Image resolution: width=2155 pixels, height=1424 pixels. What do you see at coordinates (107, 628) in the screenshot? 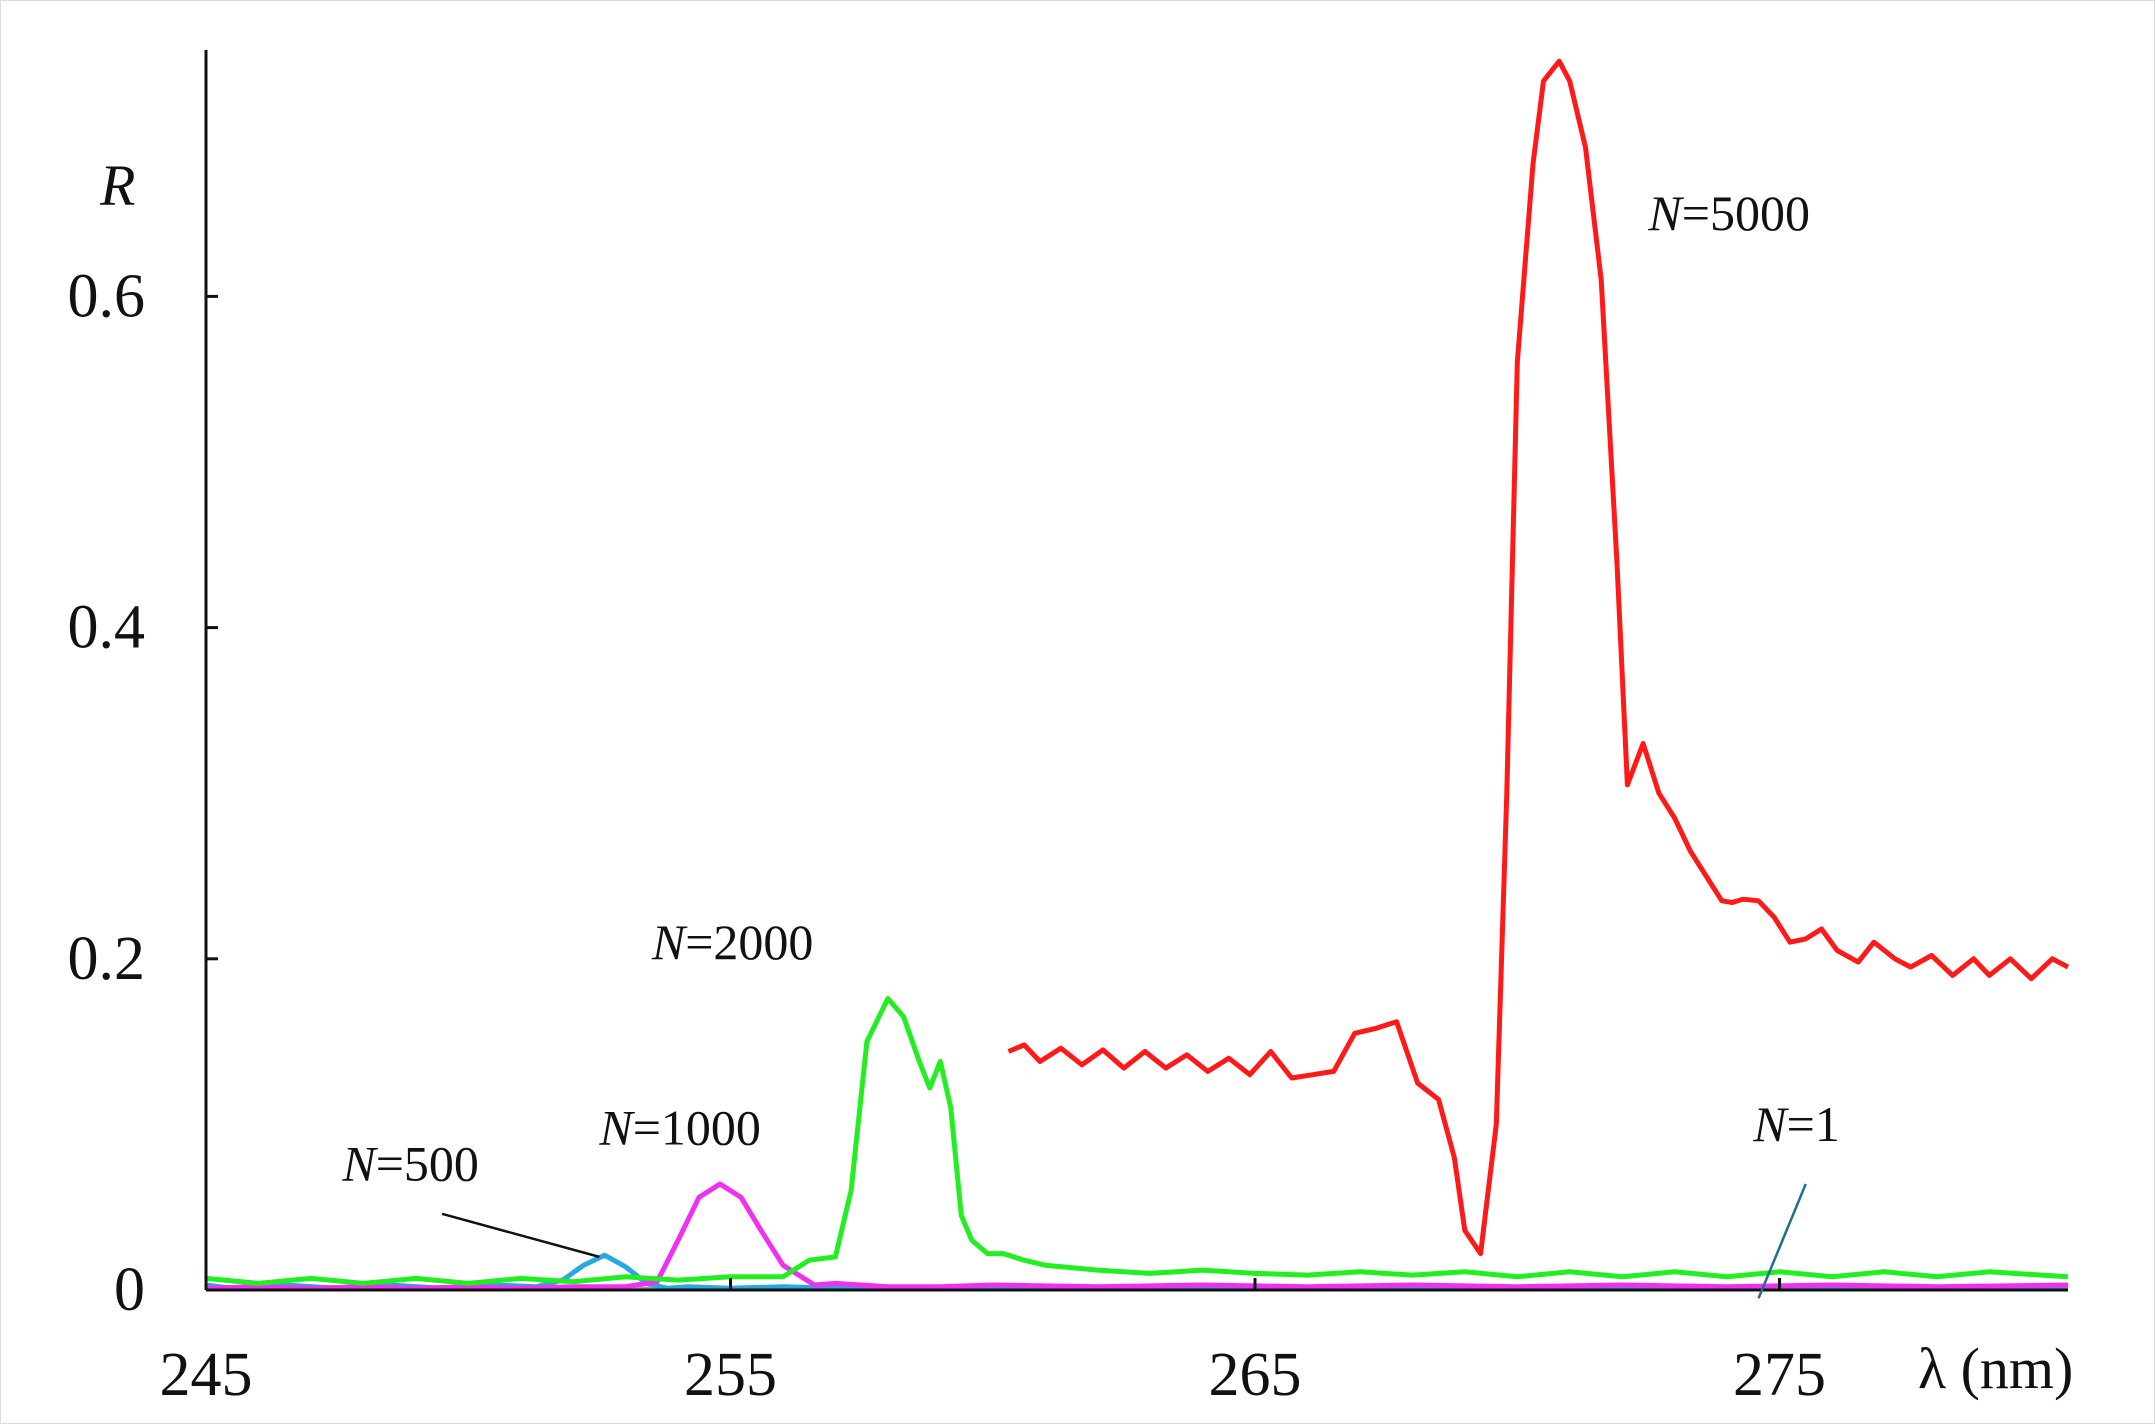
I see `y-tick-label: 0.4` at bounding box center [107, 628].